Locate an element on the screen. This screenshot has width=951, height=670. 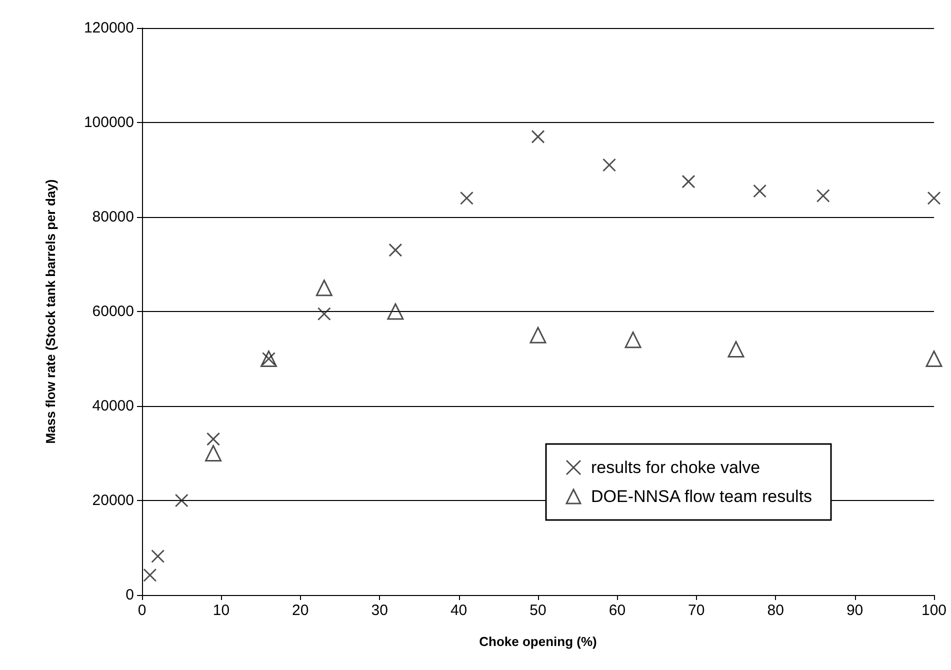
y-tick-label: 0 is located at coordinates (130, 595).